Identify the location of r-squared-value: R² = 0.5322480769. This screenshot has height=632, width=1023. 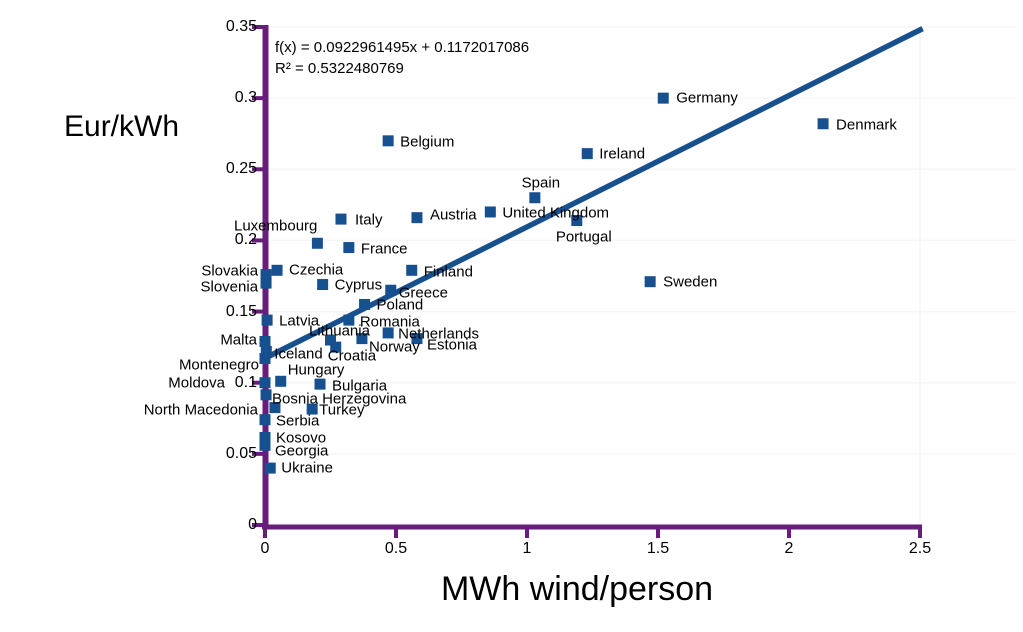
(339, 68).